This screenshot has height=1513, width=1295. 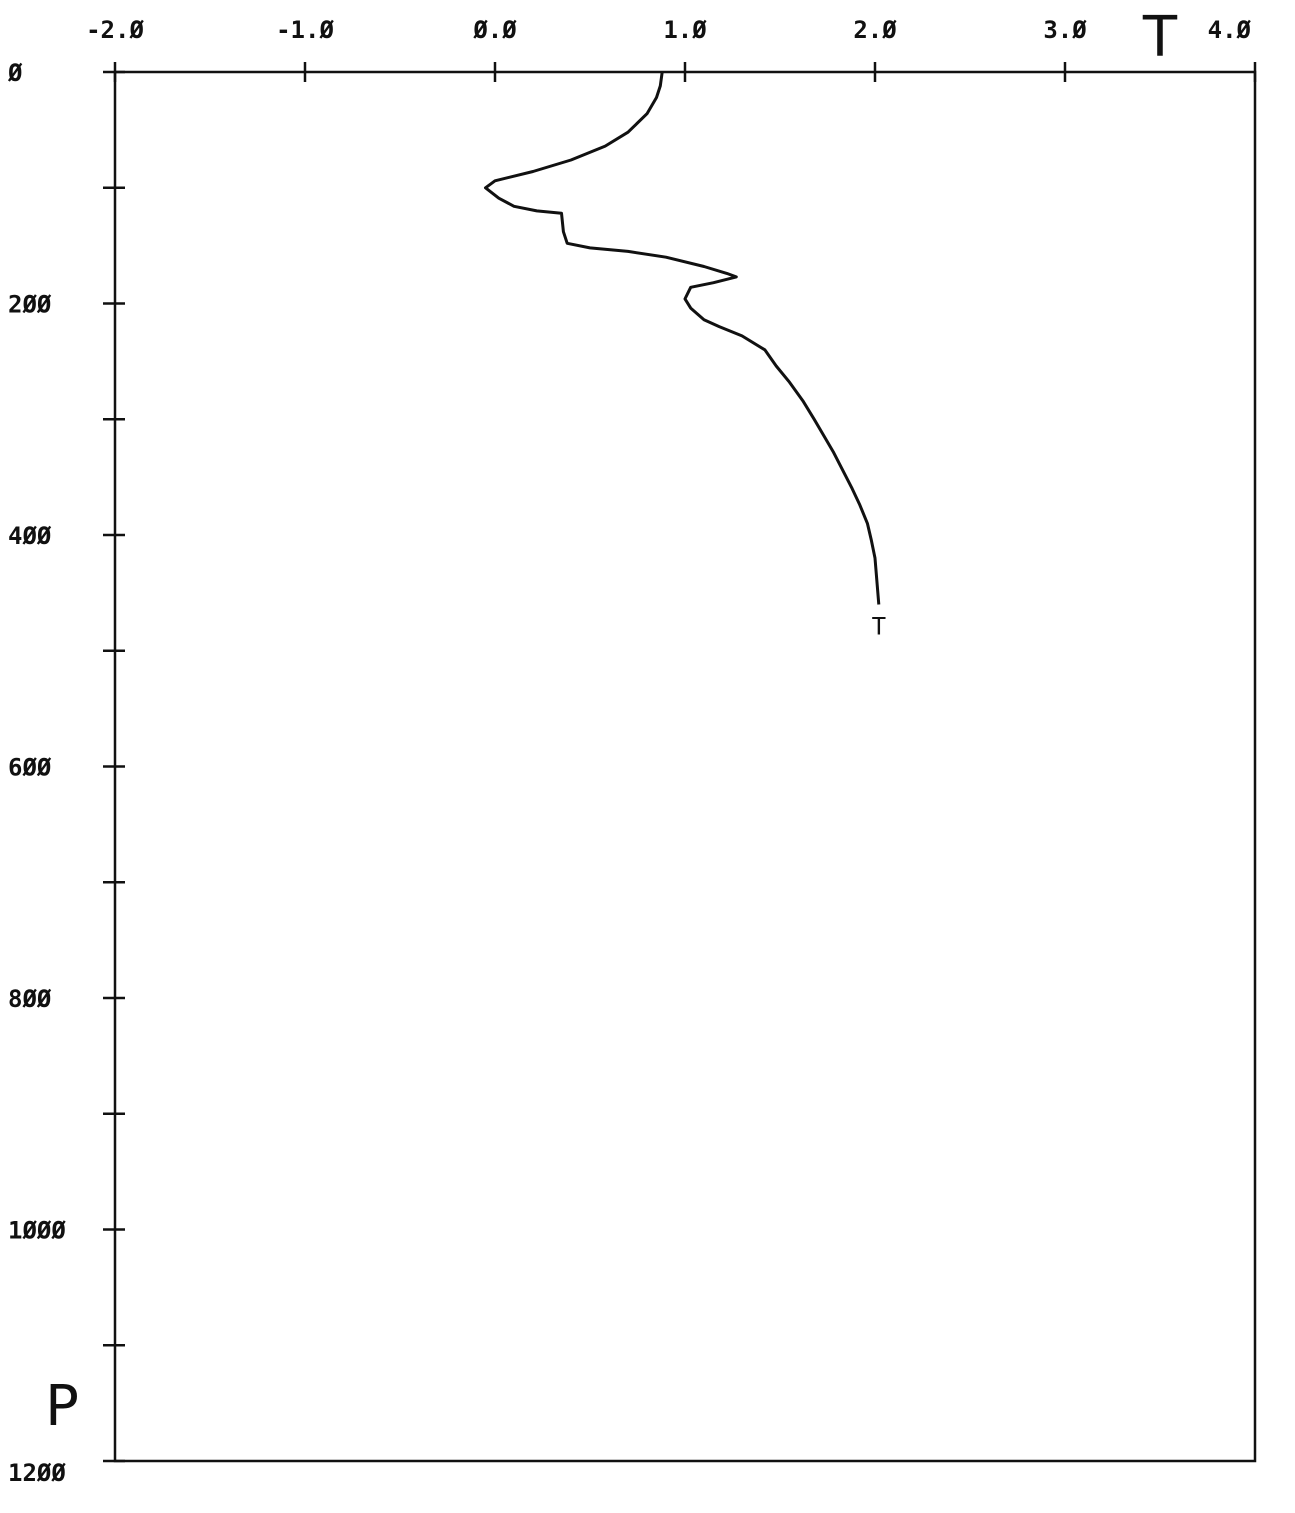 I want to click on x-tick-label: Ø.Ø, so click(x=494, y=30).